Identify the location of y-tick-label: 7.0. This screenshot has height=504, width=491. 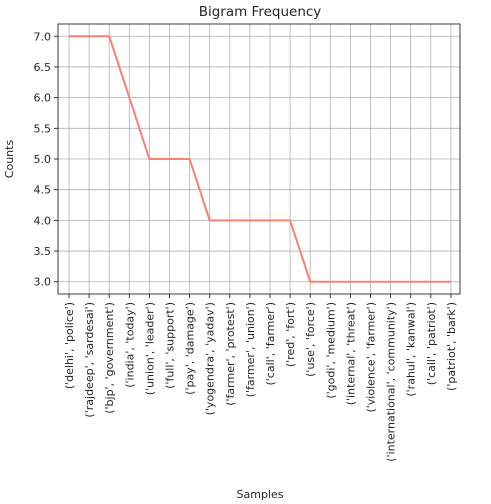
(43, 36).